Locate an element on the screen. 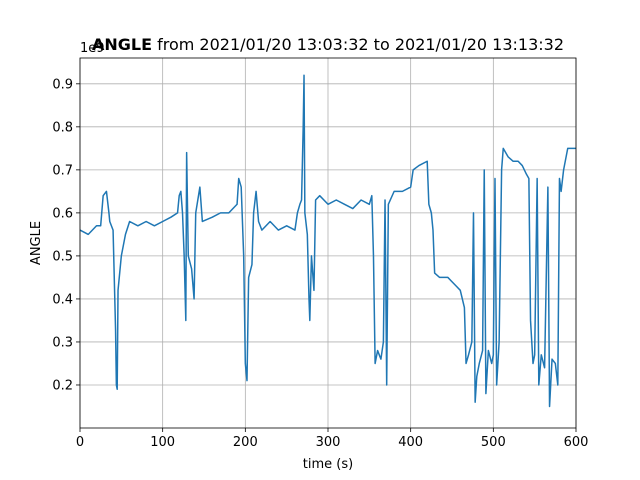 This screenshot has width=640, height=480. x-tick-label: 400 is located at coordinates (410, 442).